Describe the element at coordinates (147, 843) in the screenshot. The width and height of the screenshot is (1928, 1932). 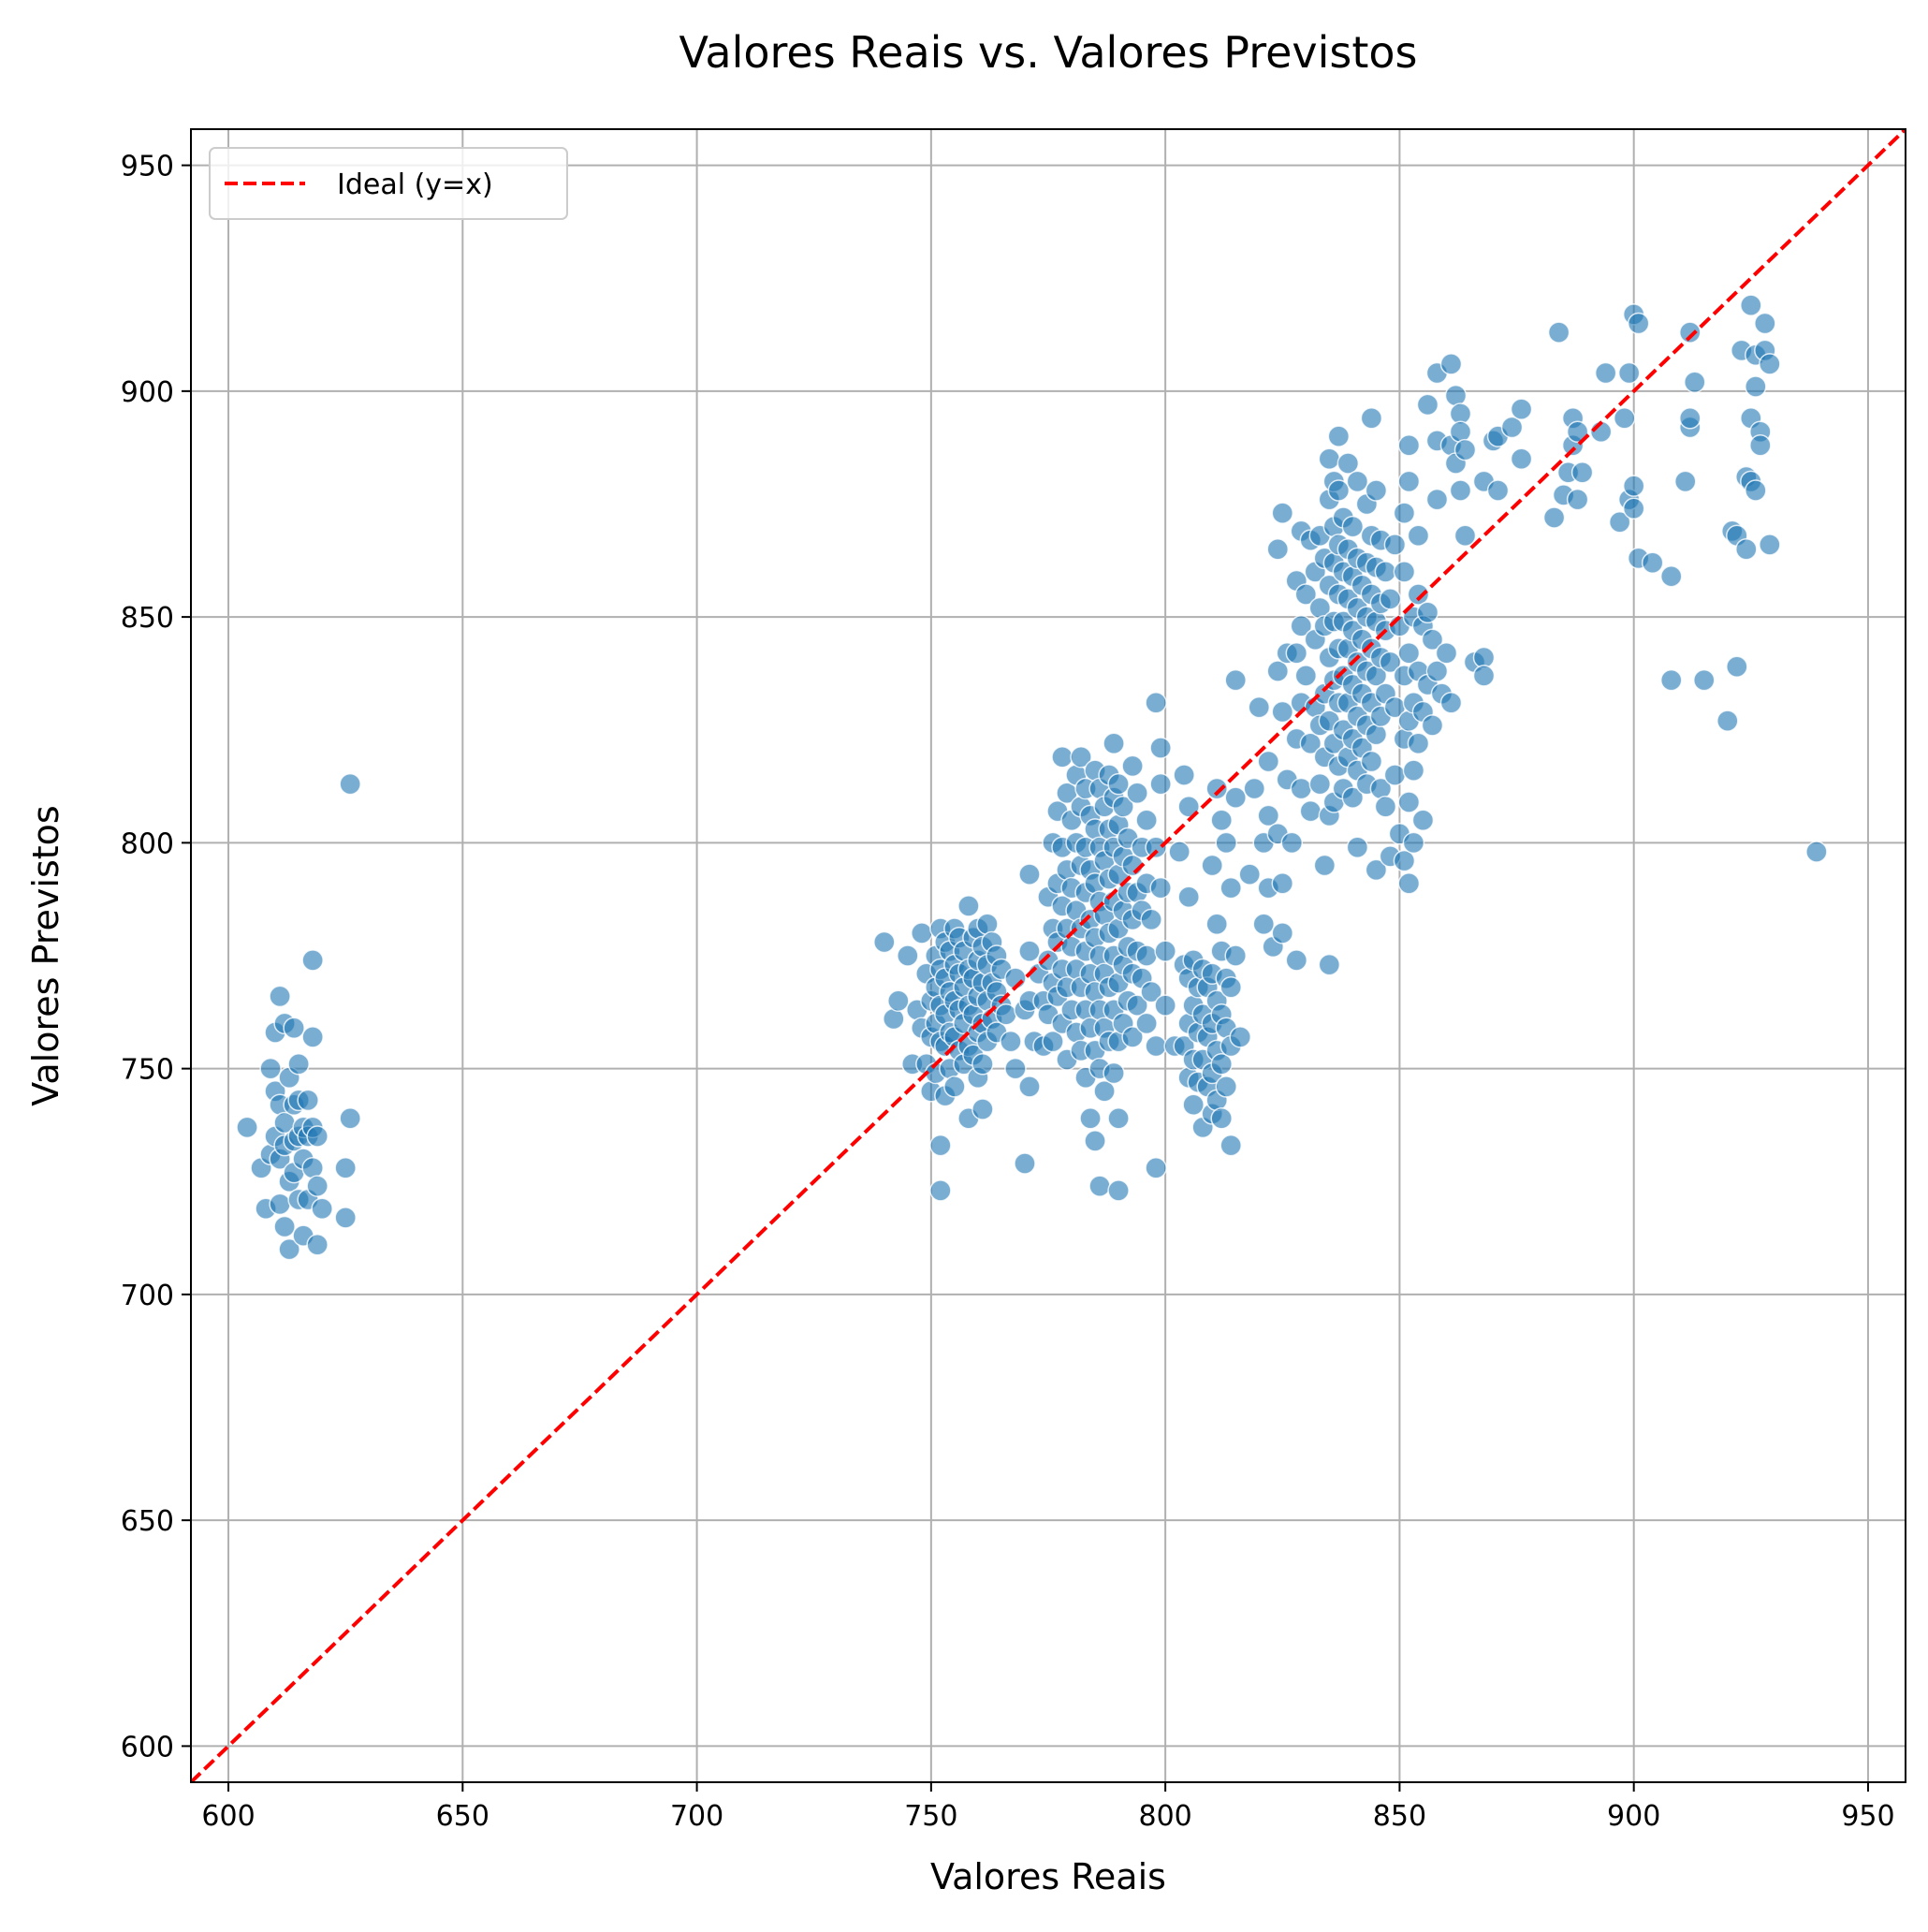
I see `y-tick-label: 800` at that location.